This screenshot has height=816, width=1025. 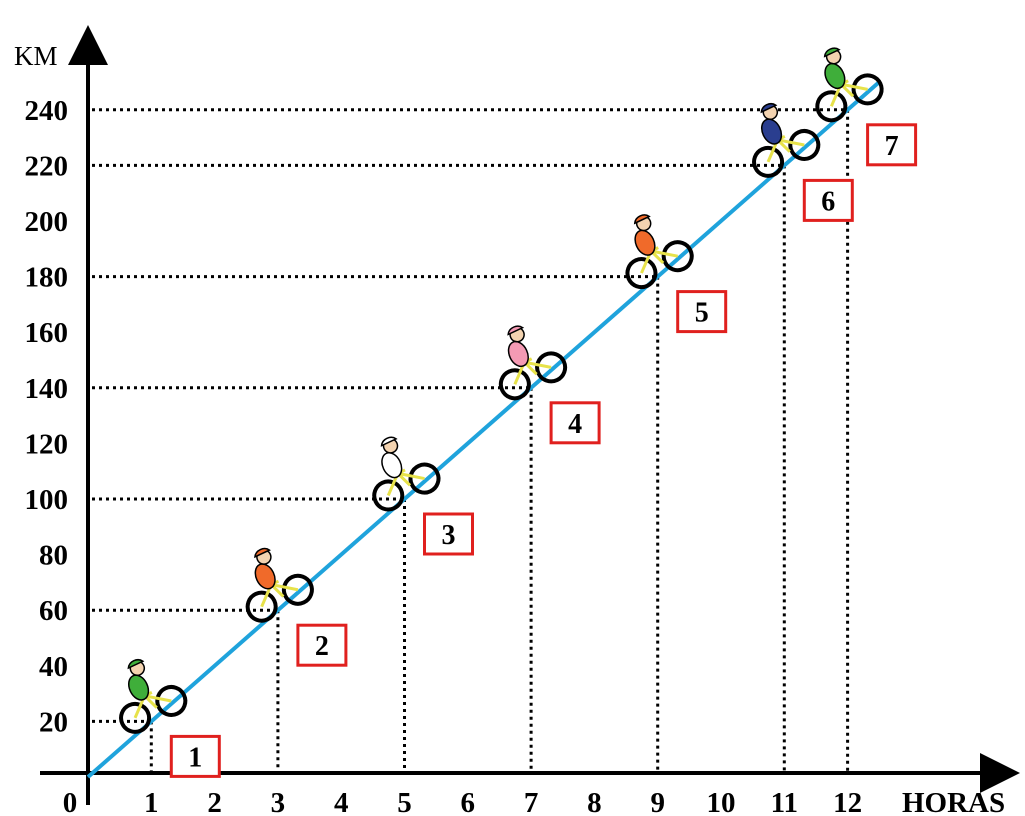 What do you see at coordinates (47, 417) in the screenshot?
I see `y-tick-labels: 20 40 60 80 100 120 140 160 180 200 220 240` at bounding box center [47, 417].